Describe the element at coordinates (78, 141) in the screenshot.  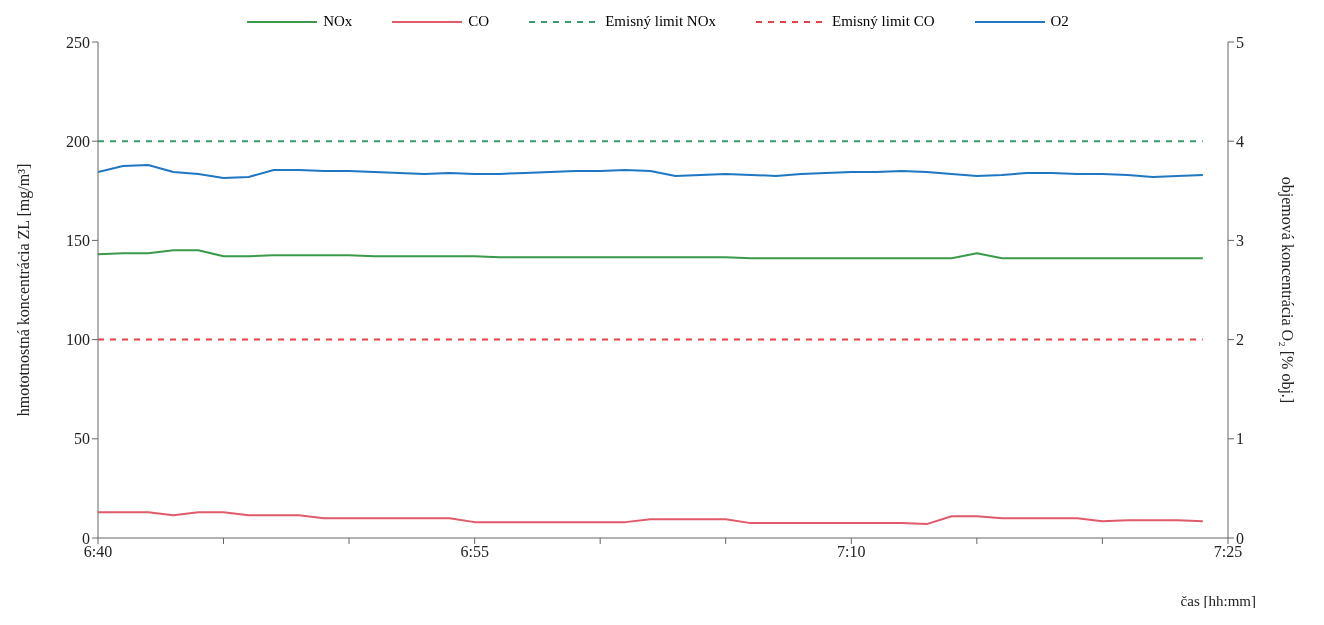
I see `y-tick-label: 200` at that location.